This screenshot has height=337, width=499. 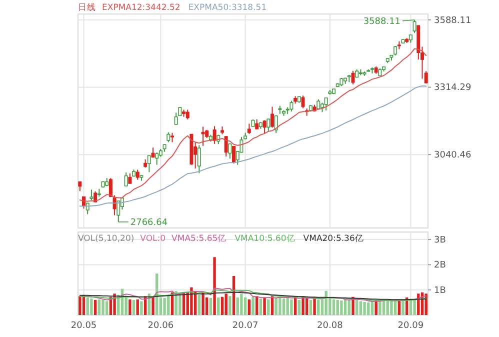 What do you see at coordinates (87, 7) in the screenshot?
I see `text: 日线` at bounding box center [87, 7].